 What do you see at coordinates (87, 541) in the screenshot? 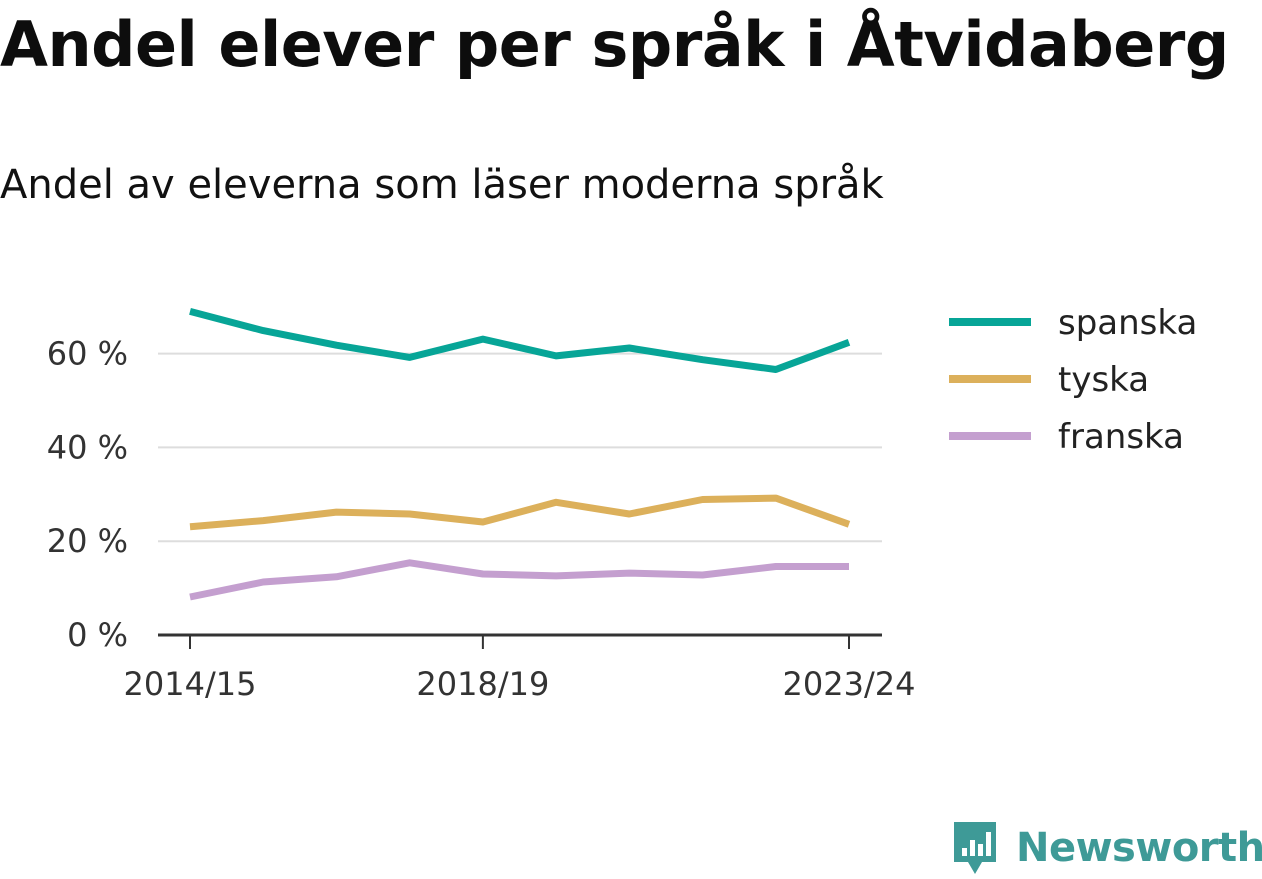
I see `y-tick-label: 20 %` at bounding box center [87, 541].